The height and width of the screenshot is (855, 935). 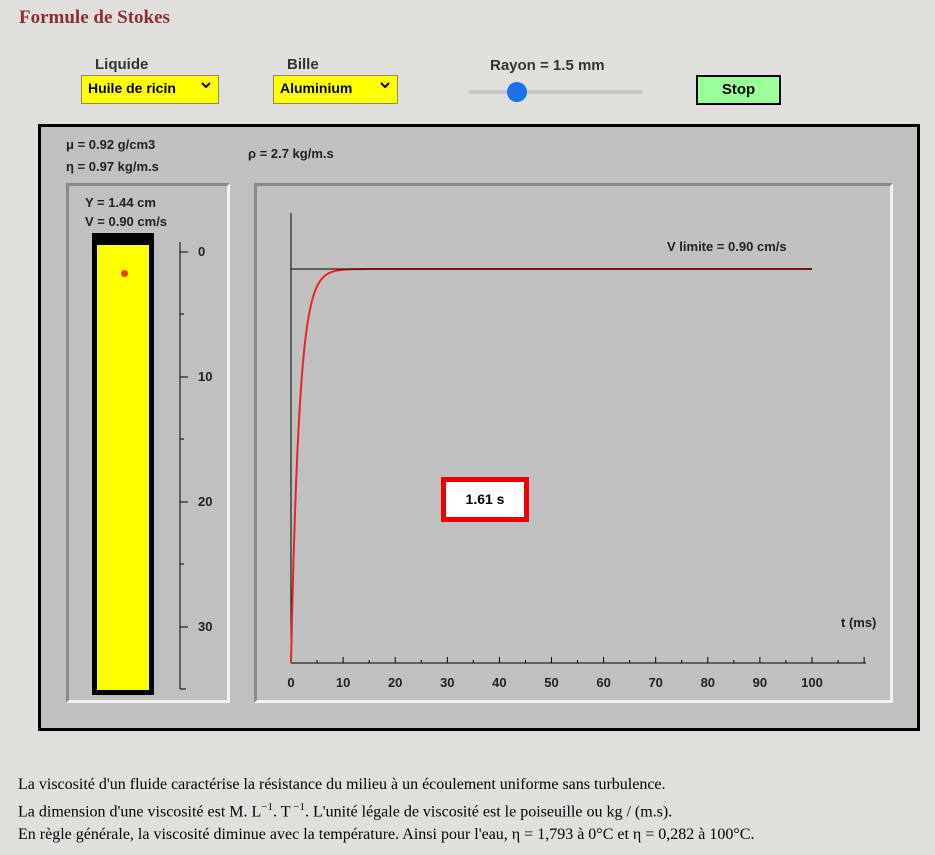 I want to click on bille-select-value: Aluminium, so click(x=316, y=88).